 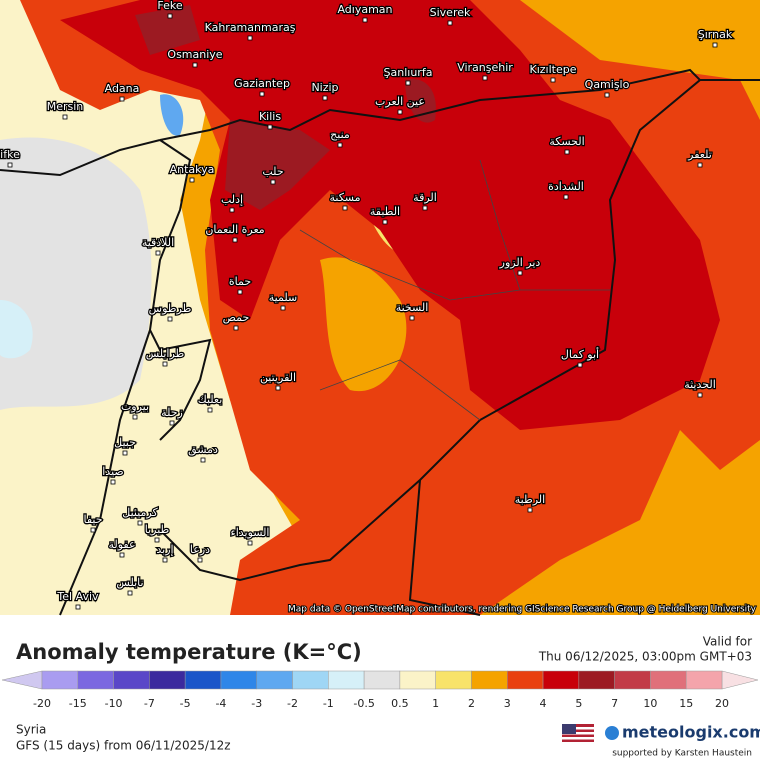 I want to click on us-flag, so click(x=578, y=733).